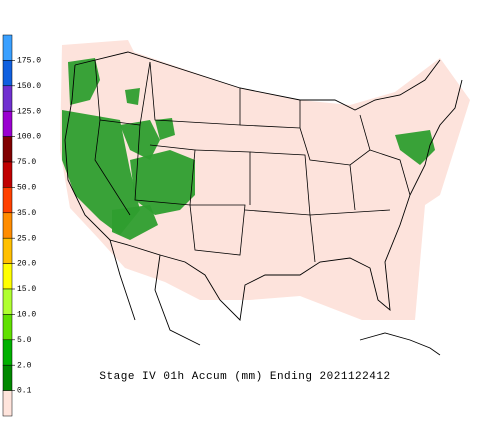  Describe the element at coordinates (29, 111) in the screenshot. I see `legend-label: 125.0` at that location.